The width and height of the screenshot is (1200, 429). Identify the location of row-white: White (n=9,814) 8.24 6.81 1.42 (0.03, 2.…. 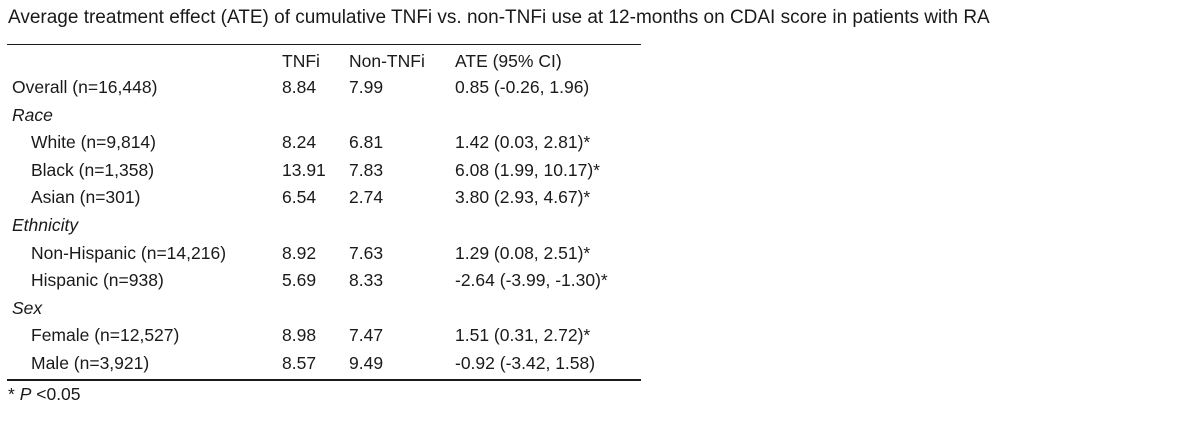
(333, 143).